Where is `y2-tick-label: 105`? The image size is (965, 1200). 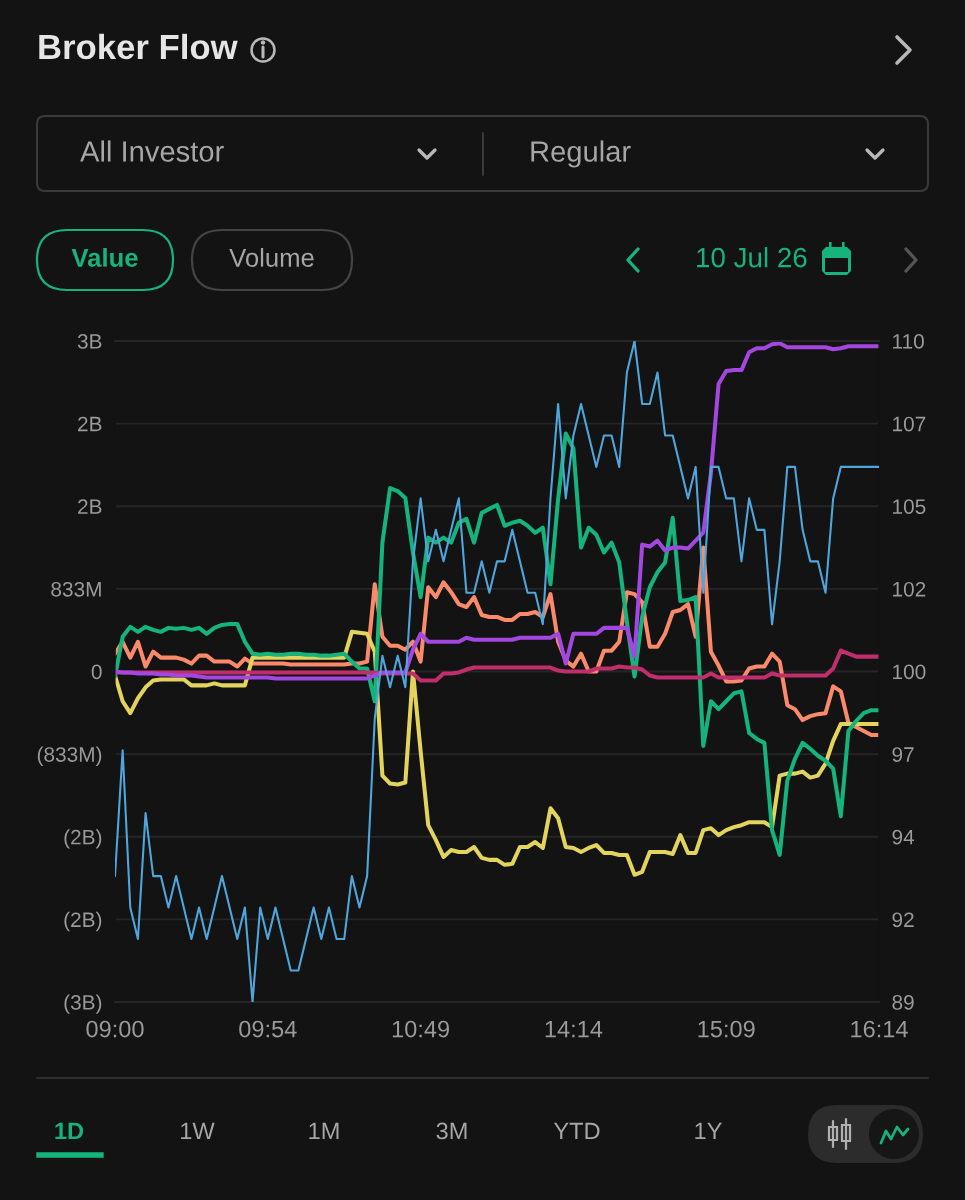
y2-tick-label: 105 is located at coordinates (909, 506).